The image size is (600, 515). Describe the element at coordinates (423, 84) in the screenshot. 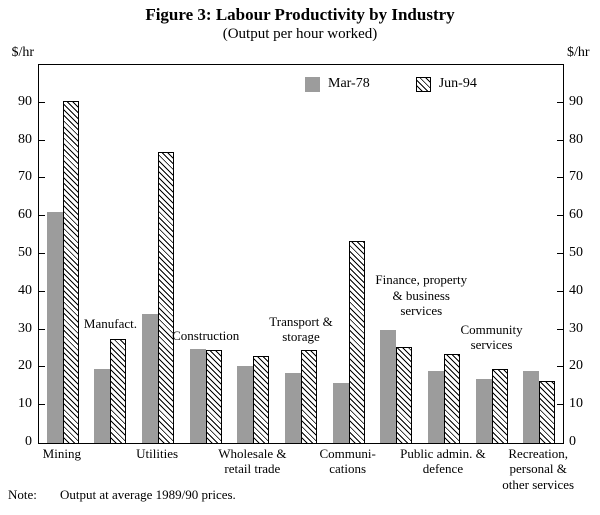

I see `legend-swatch-hatched-icon` at that location.